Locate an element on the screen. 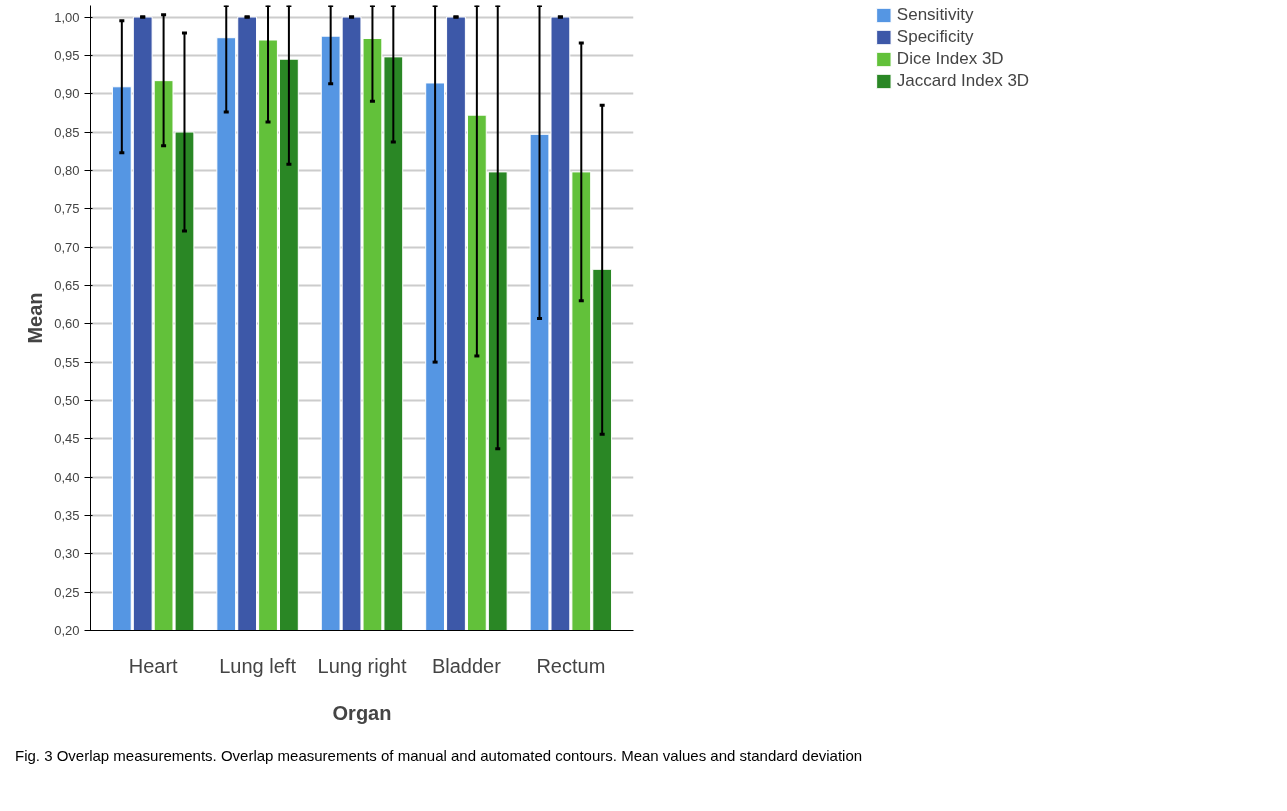 This screenshot has height=811, width=1287. y-tick-label: 0,30 is located at coordinates (67, 554).